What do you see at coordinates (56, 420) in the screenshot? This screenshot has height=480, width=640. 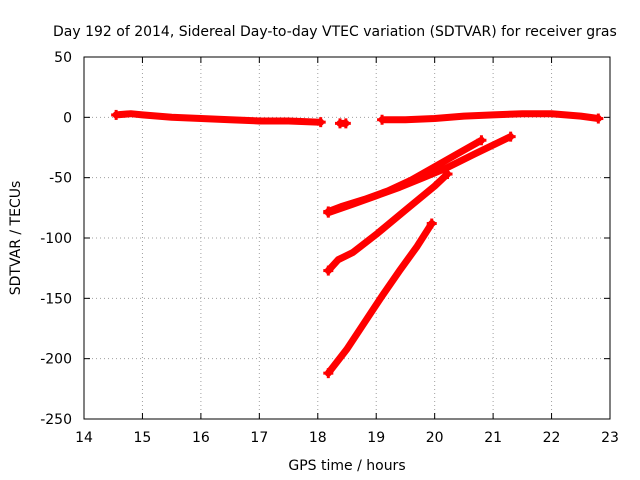 I see `y-tick-label: -250` at bounding box center [56, 420].